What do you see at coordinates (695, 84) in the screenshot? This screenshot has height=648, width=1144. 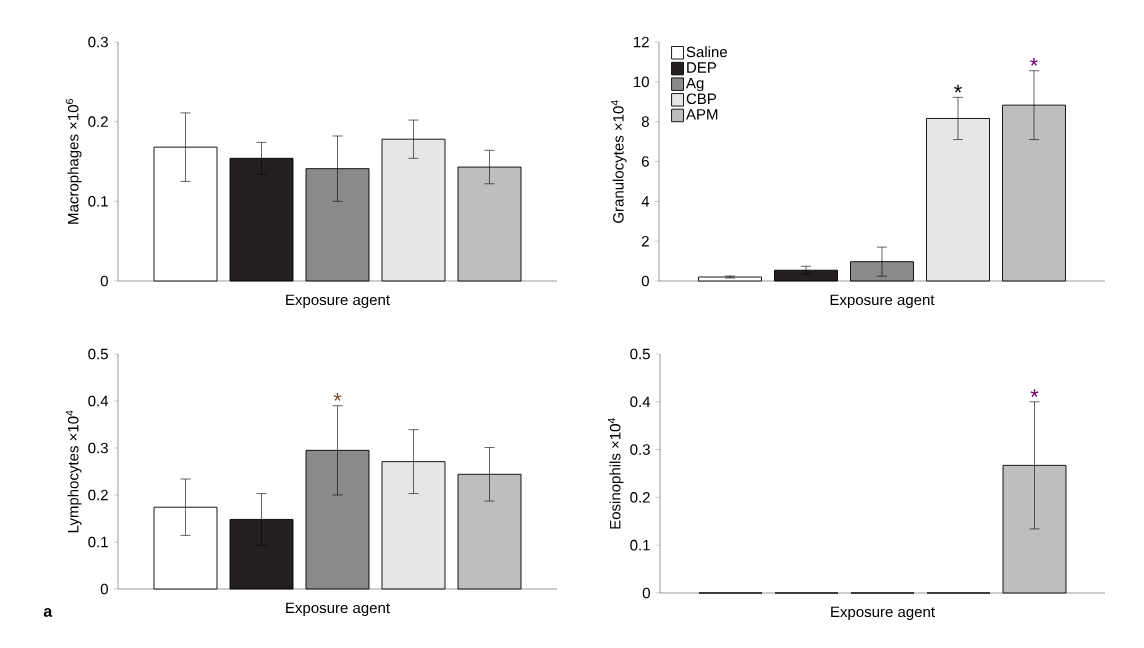 I see `legend-label: Ag` at bounding box center [695, 84].